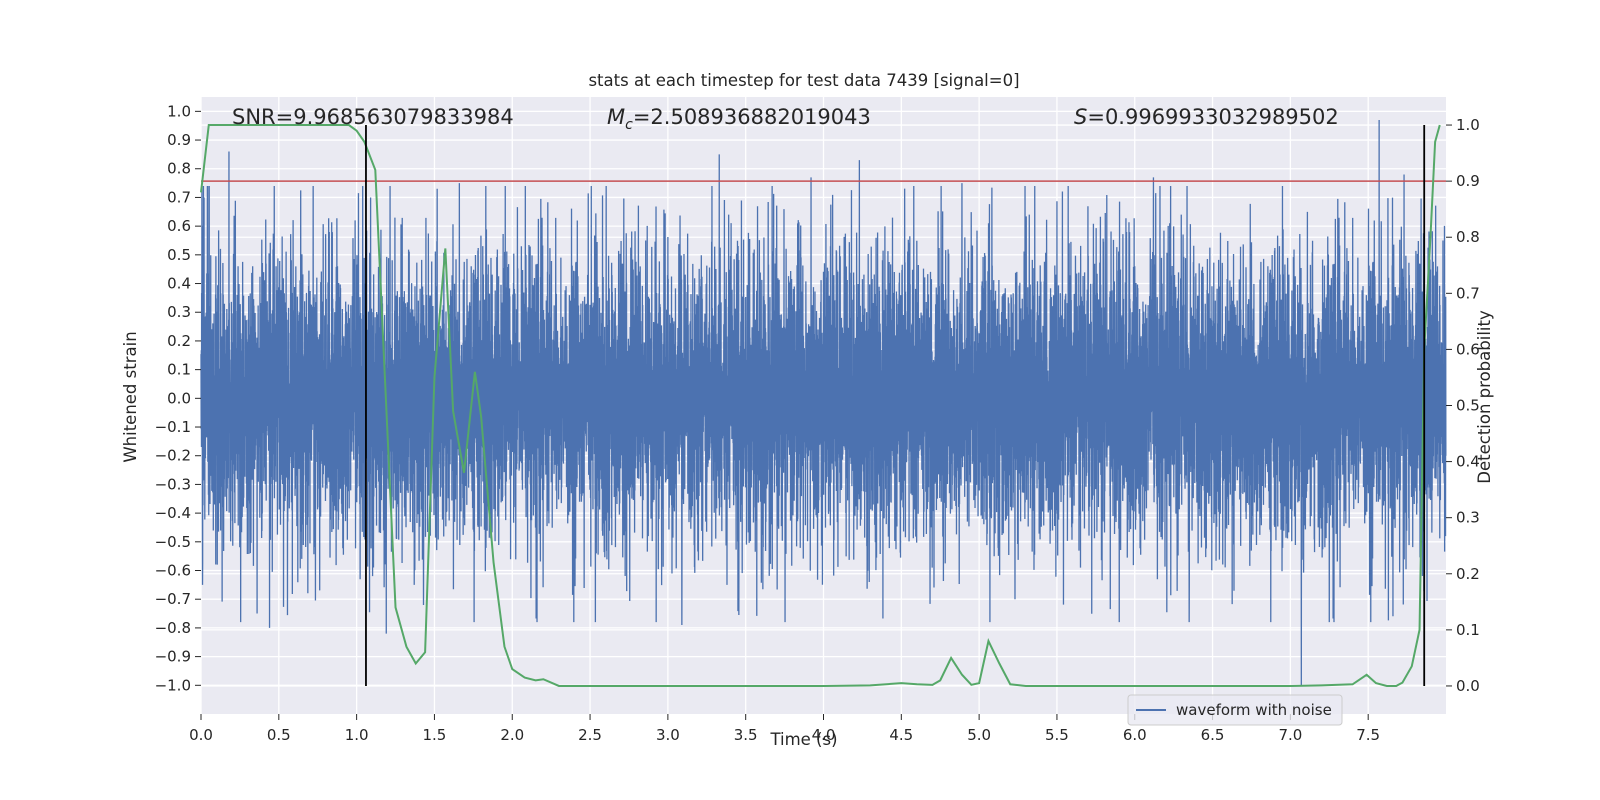  I want to click on y-tick-label: −0.7, so click(173, 599).